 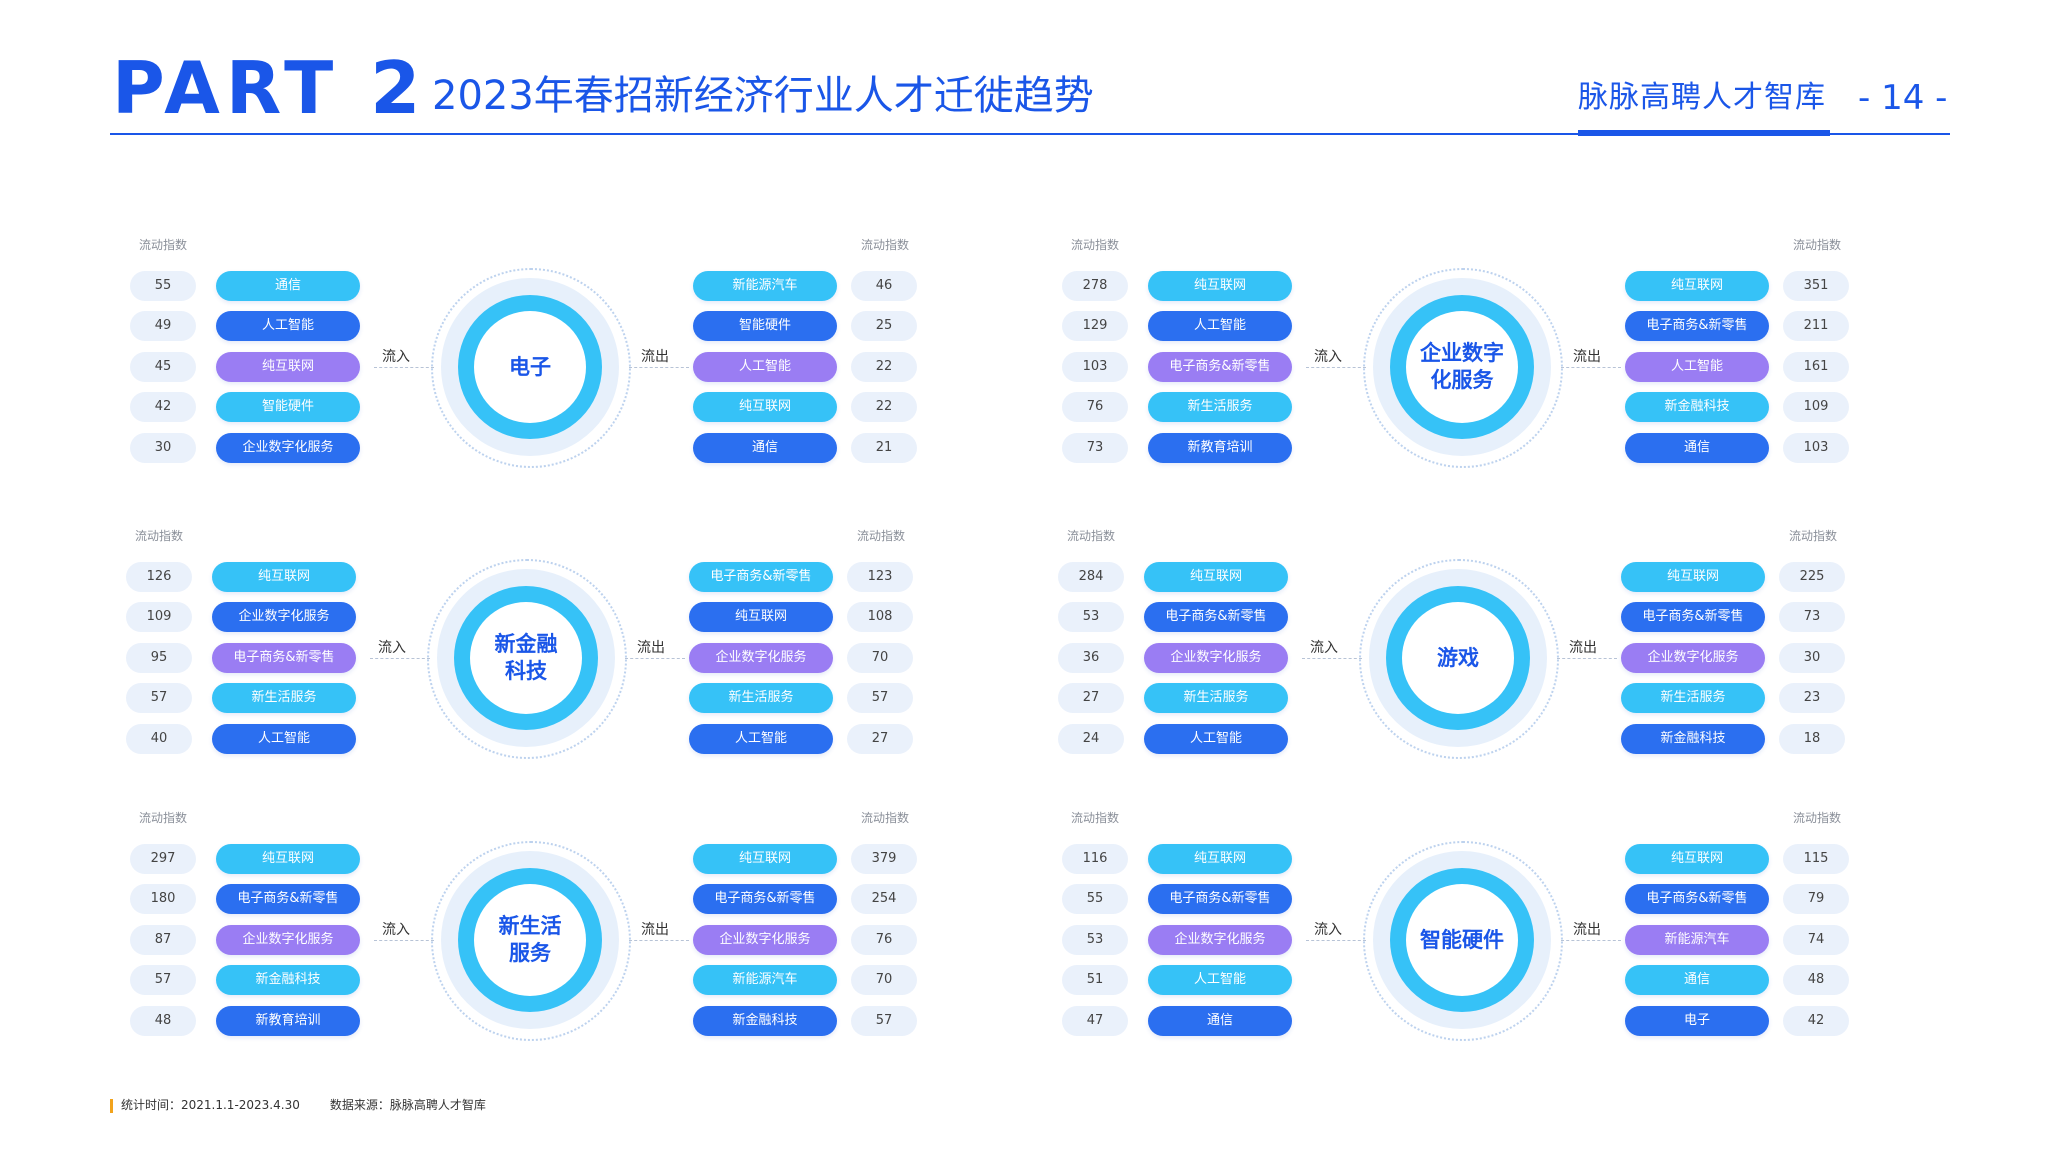 I want to click on page-number: - 14 -, so click(x=1903, y=98).